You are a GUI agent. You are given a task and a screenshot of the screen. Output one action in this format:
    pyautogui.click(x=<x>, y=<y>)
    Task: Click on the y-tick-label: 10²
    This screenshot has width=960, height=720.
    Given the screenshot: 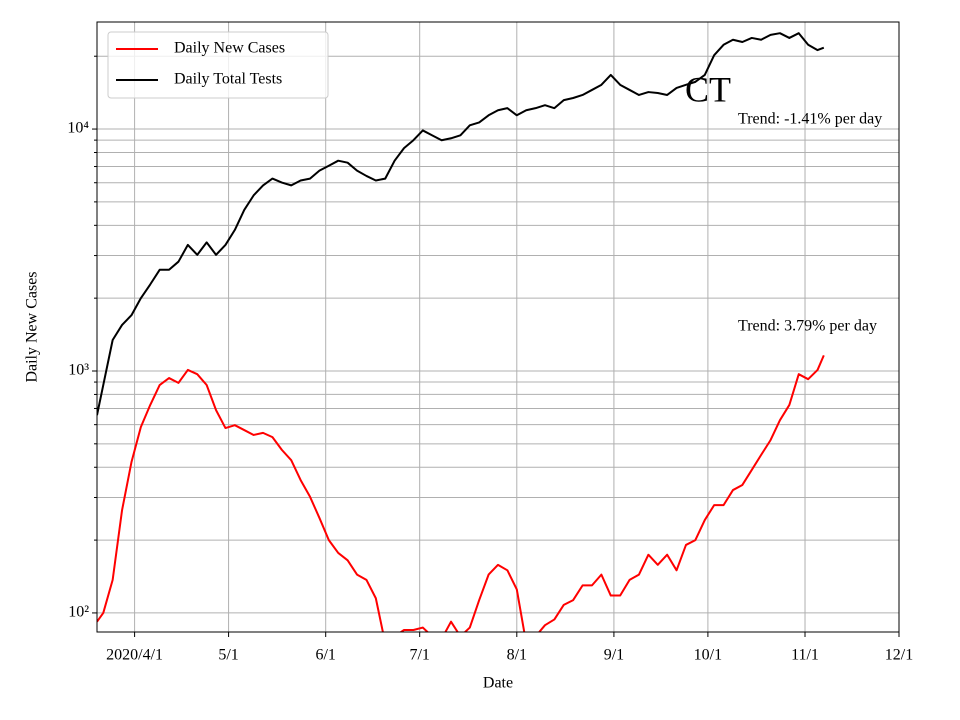 What is the action you would take?
    pyautogui.click(x=78, y=612)
    